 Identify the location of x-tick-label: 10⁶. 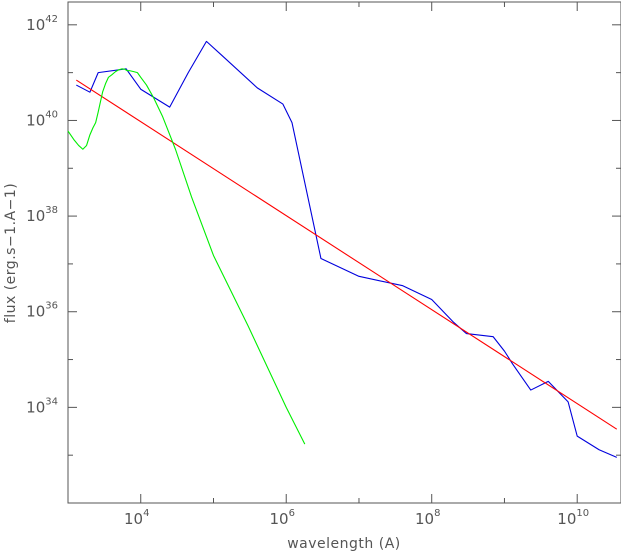
(281, 518).